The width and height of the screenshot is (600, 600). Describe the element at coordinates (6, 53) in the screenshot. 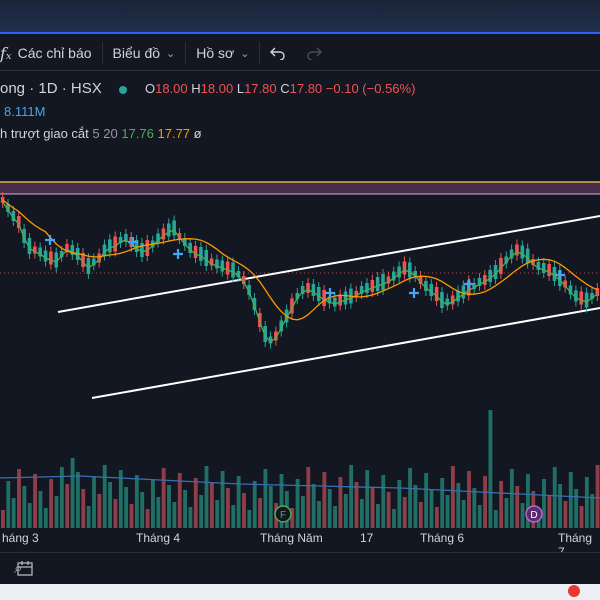

I see `function-icon: fₓ` at that location.